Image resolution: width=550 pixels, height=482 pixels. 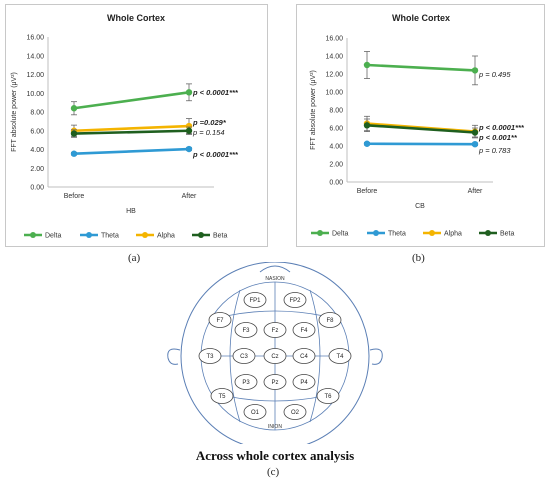 I want to click on right-arc, so click(x=315, y=356).